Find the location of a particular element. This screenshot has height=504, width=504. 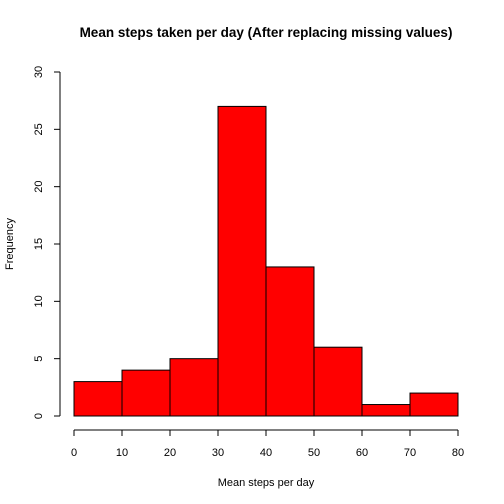

y-tick-label-1: 5 is located at coordinates (39, 359).